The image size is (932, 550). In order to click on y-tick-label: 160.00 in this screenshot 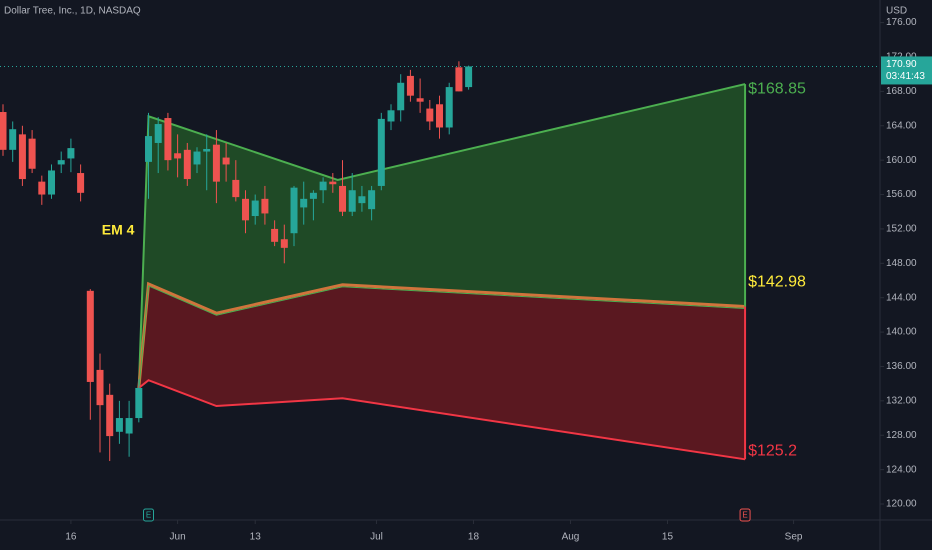, I will do `click(901, 160)`.